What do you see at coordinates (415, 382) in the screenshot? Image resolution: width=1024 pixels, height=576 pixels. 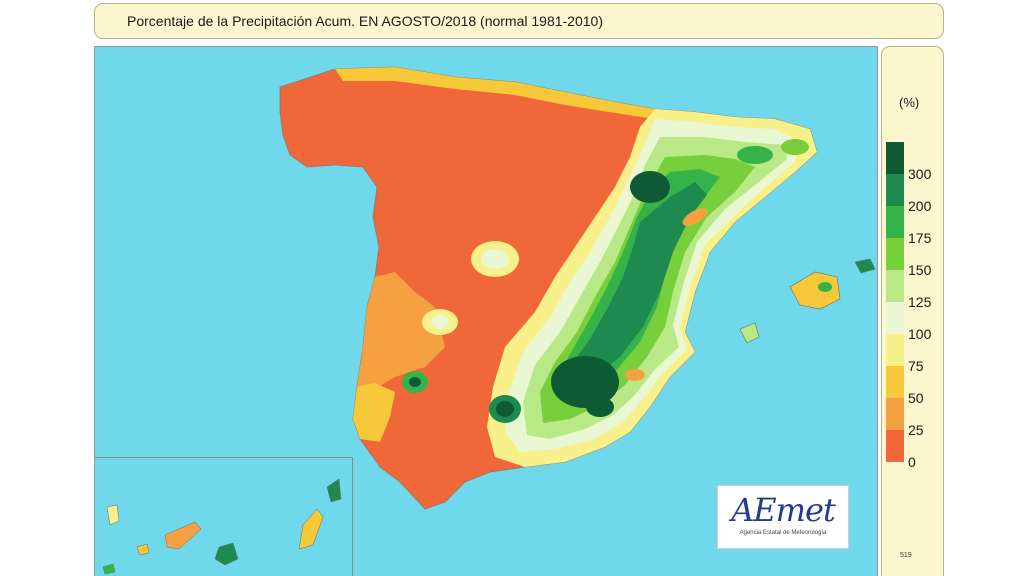 I see `interior-patch-west-inner` at bounding box center [415, 382].